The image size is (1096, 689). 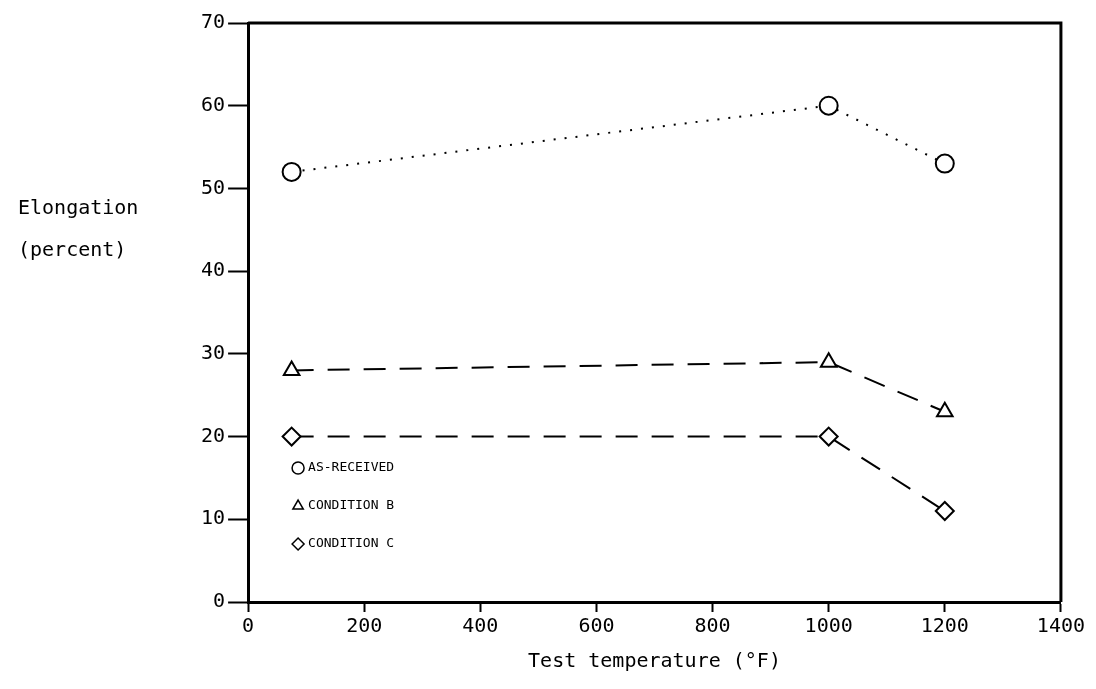 What do you see at coordinates (213, 352) in the screenshot?
I see `y-tick-label: 30` at bounding box center [213, 352].